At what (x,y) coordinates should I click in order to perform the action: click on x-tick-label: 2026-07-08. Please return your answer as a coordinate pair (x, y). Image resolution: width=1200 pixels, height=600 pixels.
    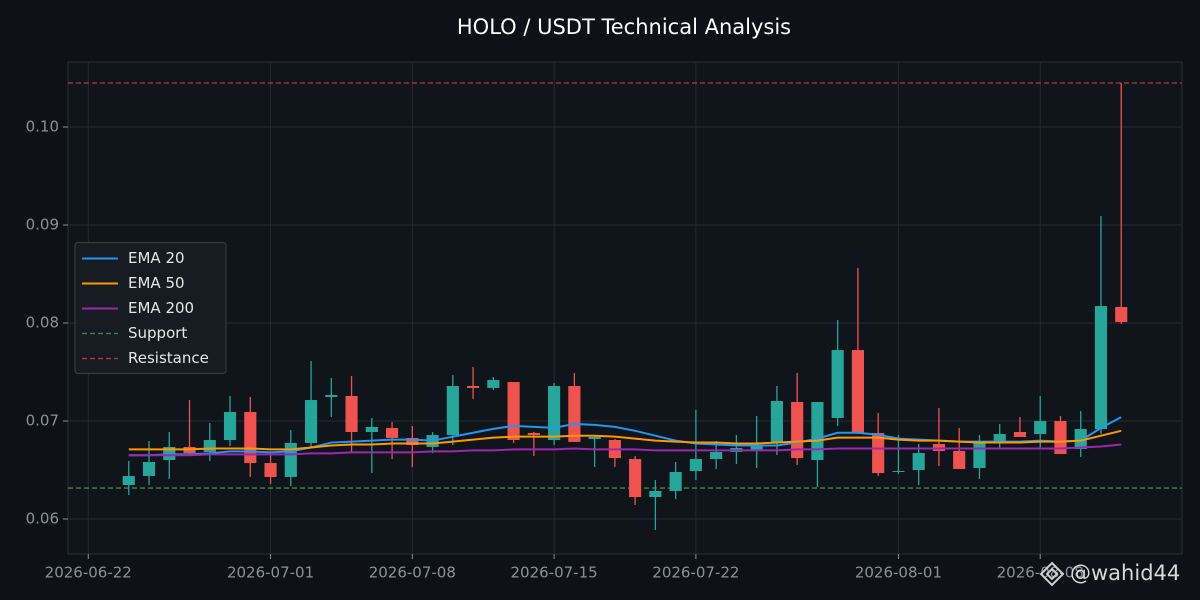
    Looking at the image, I should click on (412, 573).